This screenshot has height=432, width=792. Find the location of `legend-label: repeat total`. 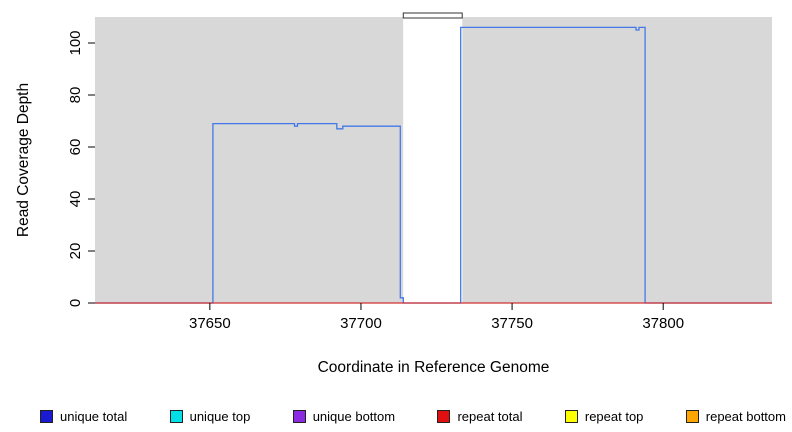

legend-label: repeat total is located at coordinates (490, 416).